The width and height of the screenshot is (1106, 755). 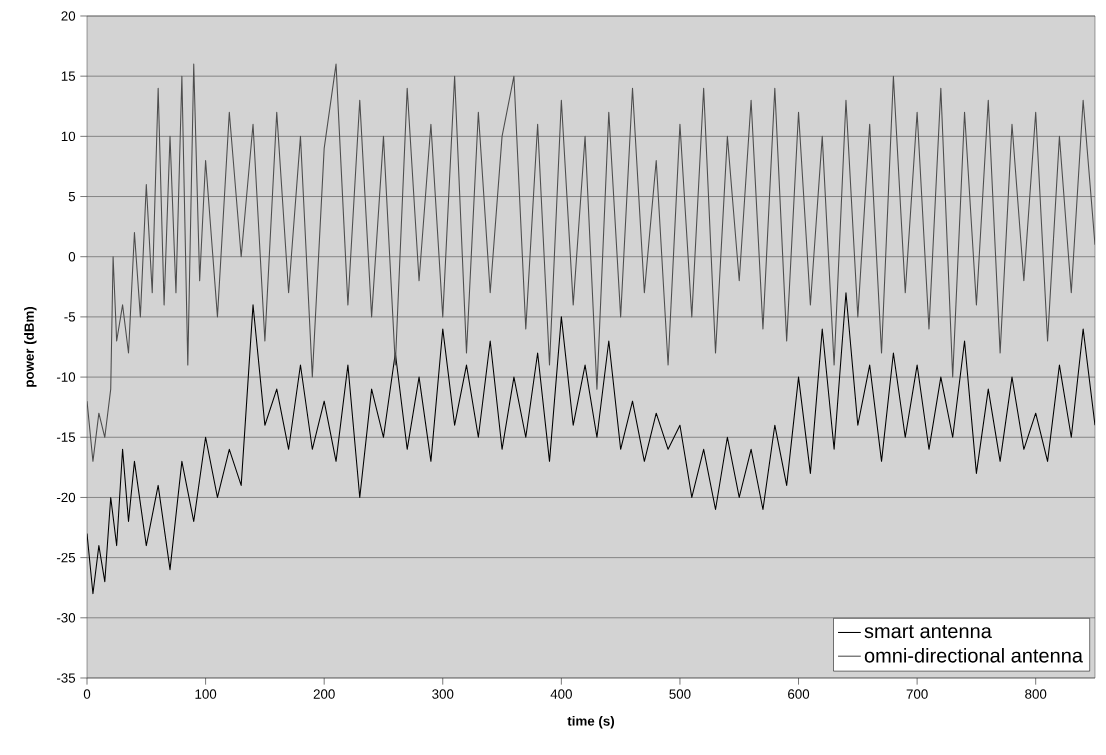 What do you see at coordinates (66, 678) in the screenshot?
I see `y-tick-label: -35` at bounding box center [66, 678].